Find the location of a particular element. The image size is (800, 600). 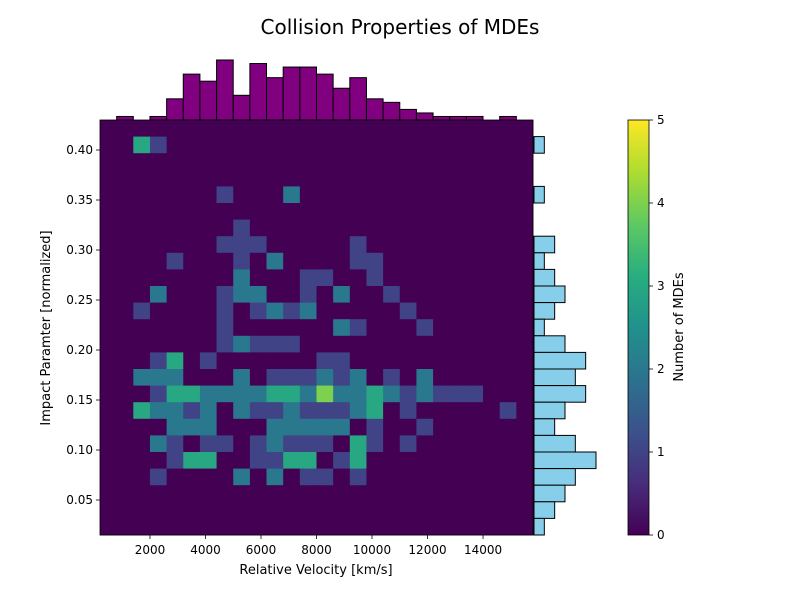

x-tick-label: 6000 is located at coordinates (261, 550).